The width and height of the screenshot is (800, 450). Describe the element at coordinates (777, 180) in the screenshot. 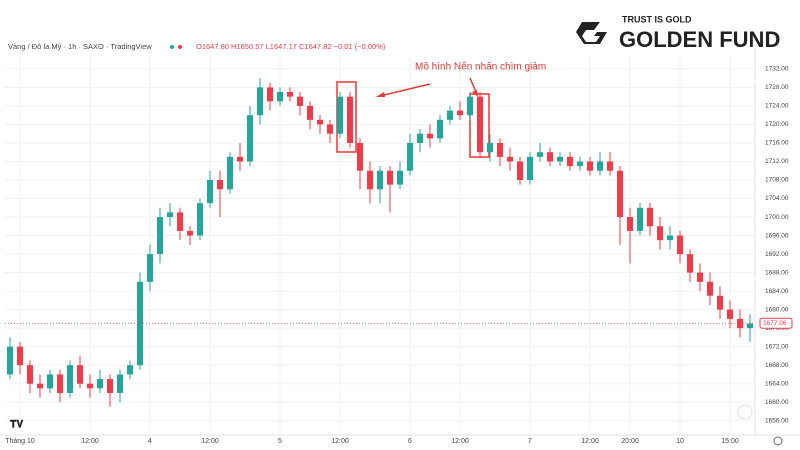

I see `y-tick-label: 1708.00` at that location.